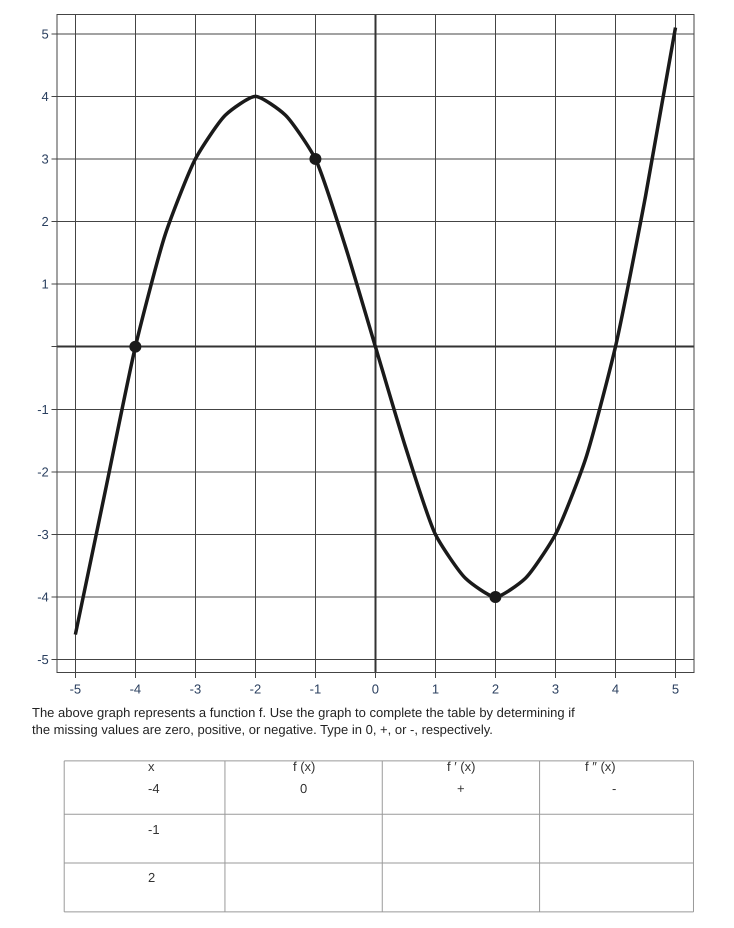 This screenshot has width=734, height=928. I want to click on text: The above graph represents a function f. Use the graph to complete the table by determining if the missing values are zero, positive, or negative. Type in 0, +, or -, respectively., so click(304, 721).